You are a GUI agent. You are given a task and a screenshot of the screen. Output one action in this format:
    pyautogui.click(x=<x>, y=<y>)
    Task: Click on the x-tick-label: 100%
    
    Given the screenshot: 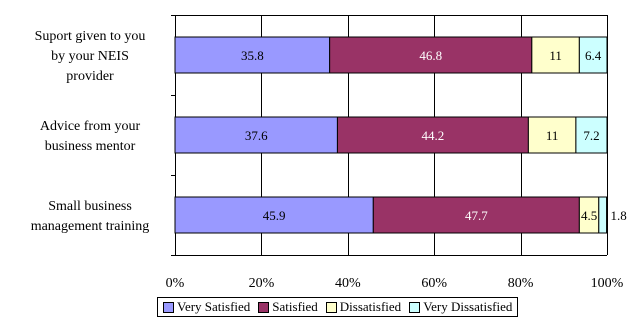 What is the action you would take?
    pyautogui.click(x=607, y=283)
    